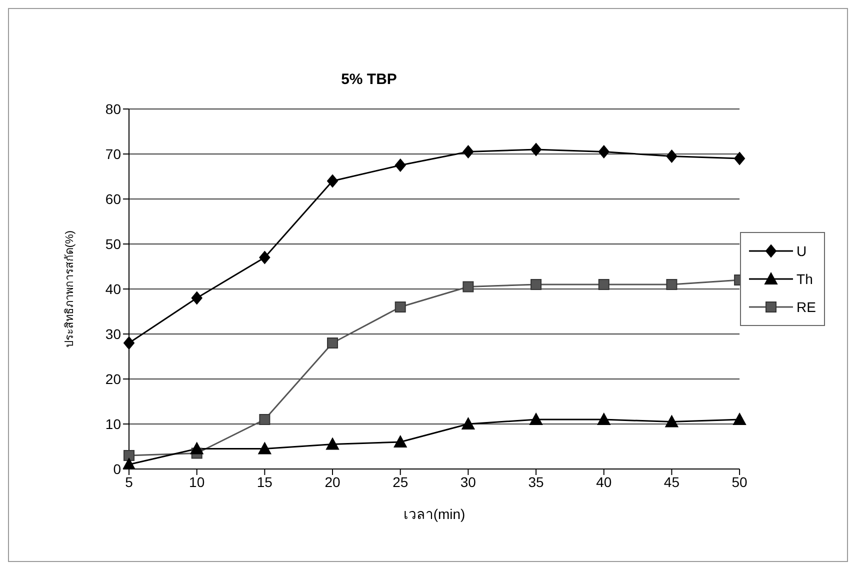 The height and width of the screenshot is (572, 856). I want to click on x-tick-label: 35, so click(536, 482).